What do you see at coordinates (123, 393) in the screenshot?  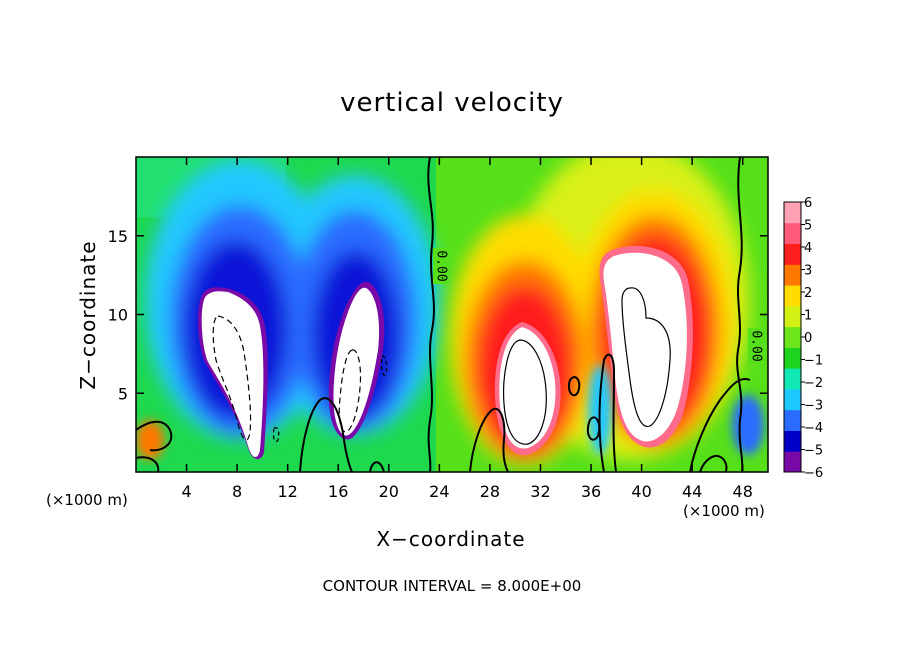 I see `y-tick-label: 5` at bounding box center [123, 393].